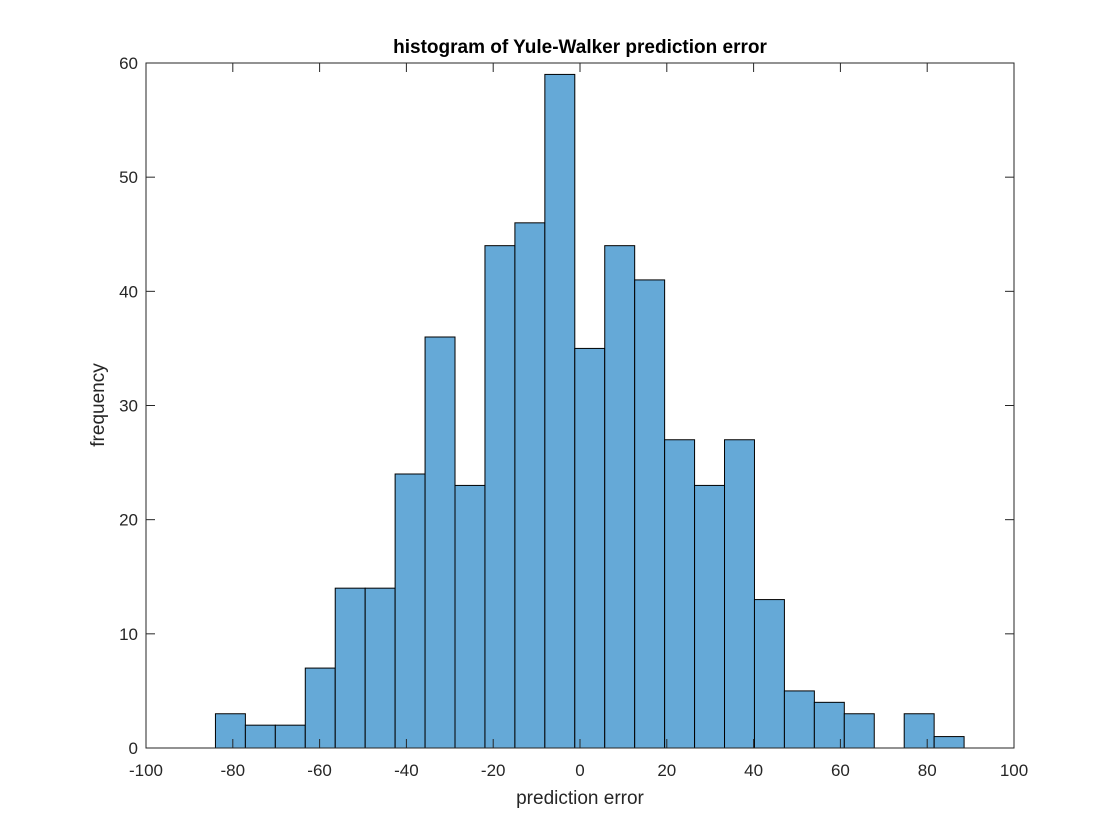 The image size is (1120, 840). I want to click on y-tick-label: 0, so click(133, 748).